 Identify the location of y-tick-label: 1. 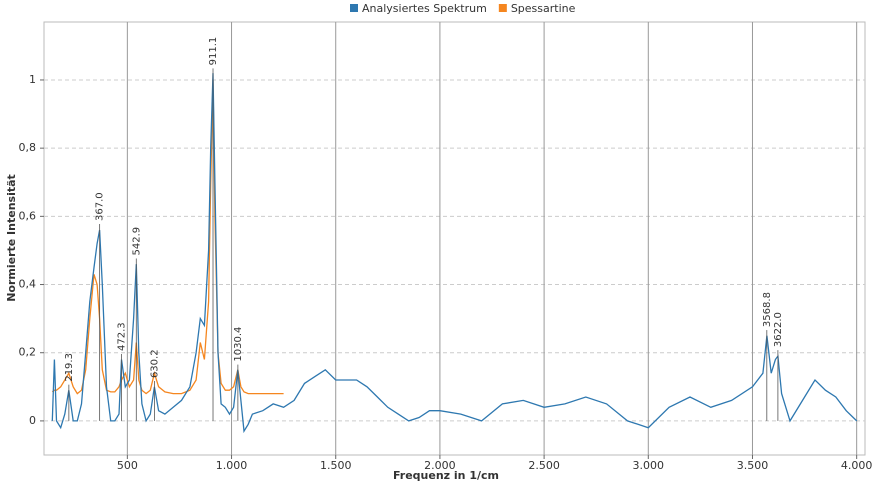
(32, 79).